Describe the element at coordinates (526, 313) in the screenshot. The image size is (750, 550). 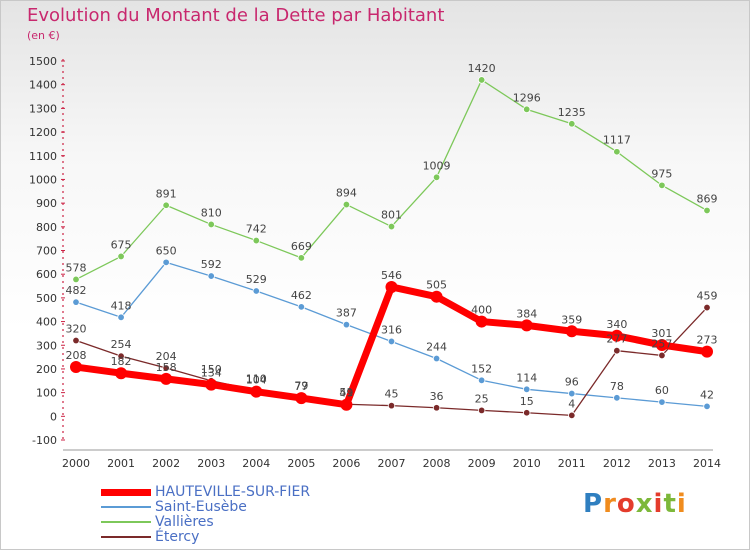
I see `data-label: 384` at that location.